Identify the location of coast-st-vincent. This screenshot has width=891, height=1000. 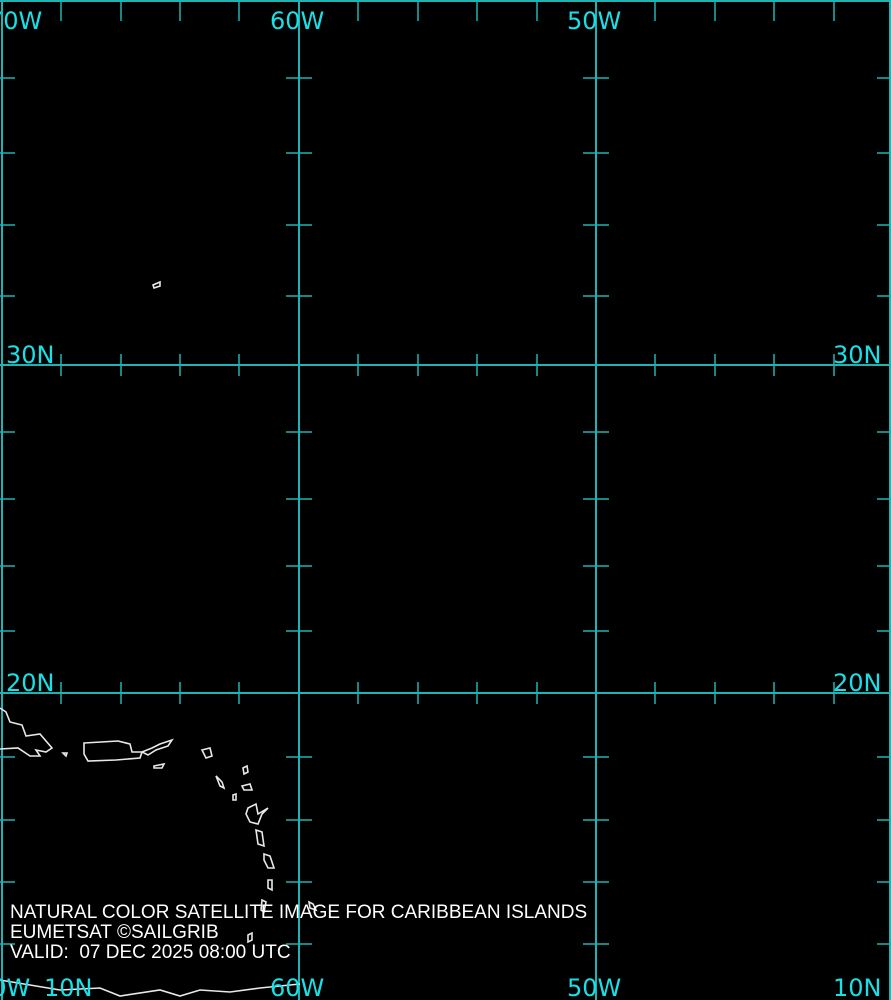
(270, 885).